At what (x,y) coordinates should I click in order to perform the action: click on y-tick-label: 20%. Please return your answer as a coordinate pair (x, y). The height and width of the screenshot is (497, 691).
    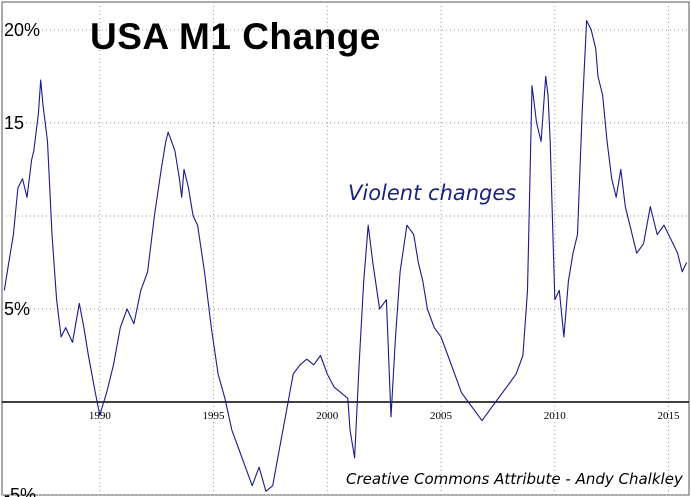
    Looking at the image, I should click on (22, 30).